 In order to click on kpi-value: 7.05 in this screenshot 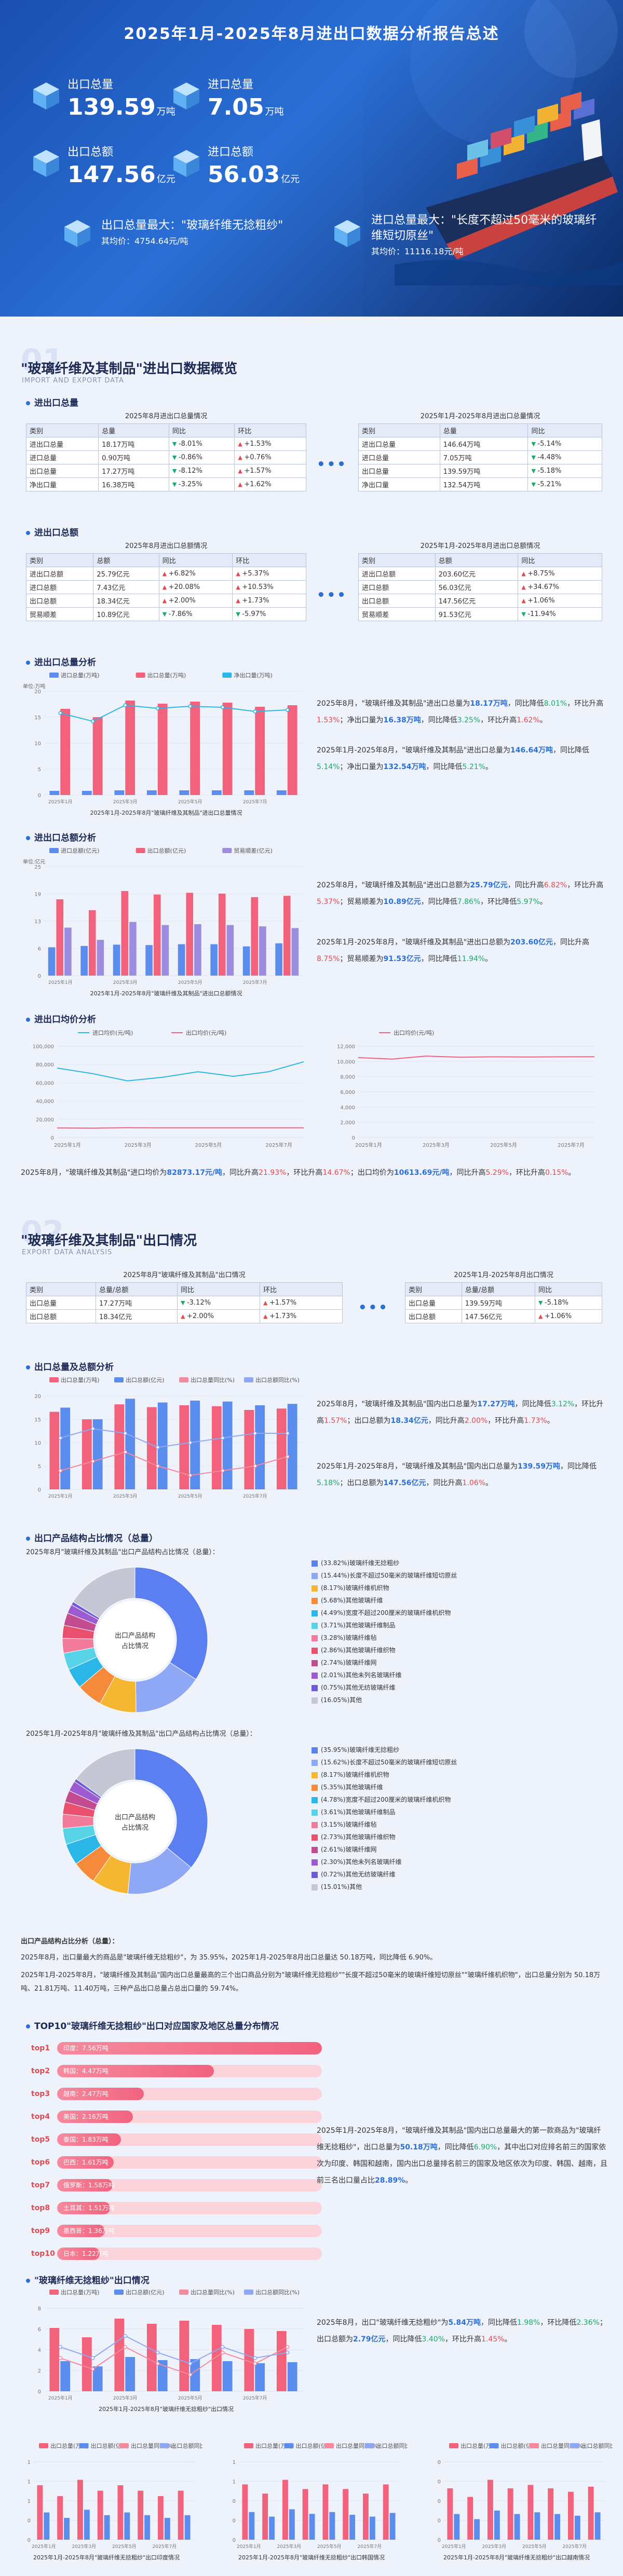, I will do `click(236, 107)`.